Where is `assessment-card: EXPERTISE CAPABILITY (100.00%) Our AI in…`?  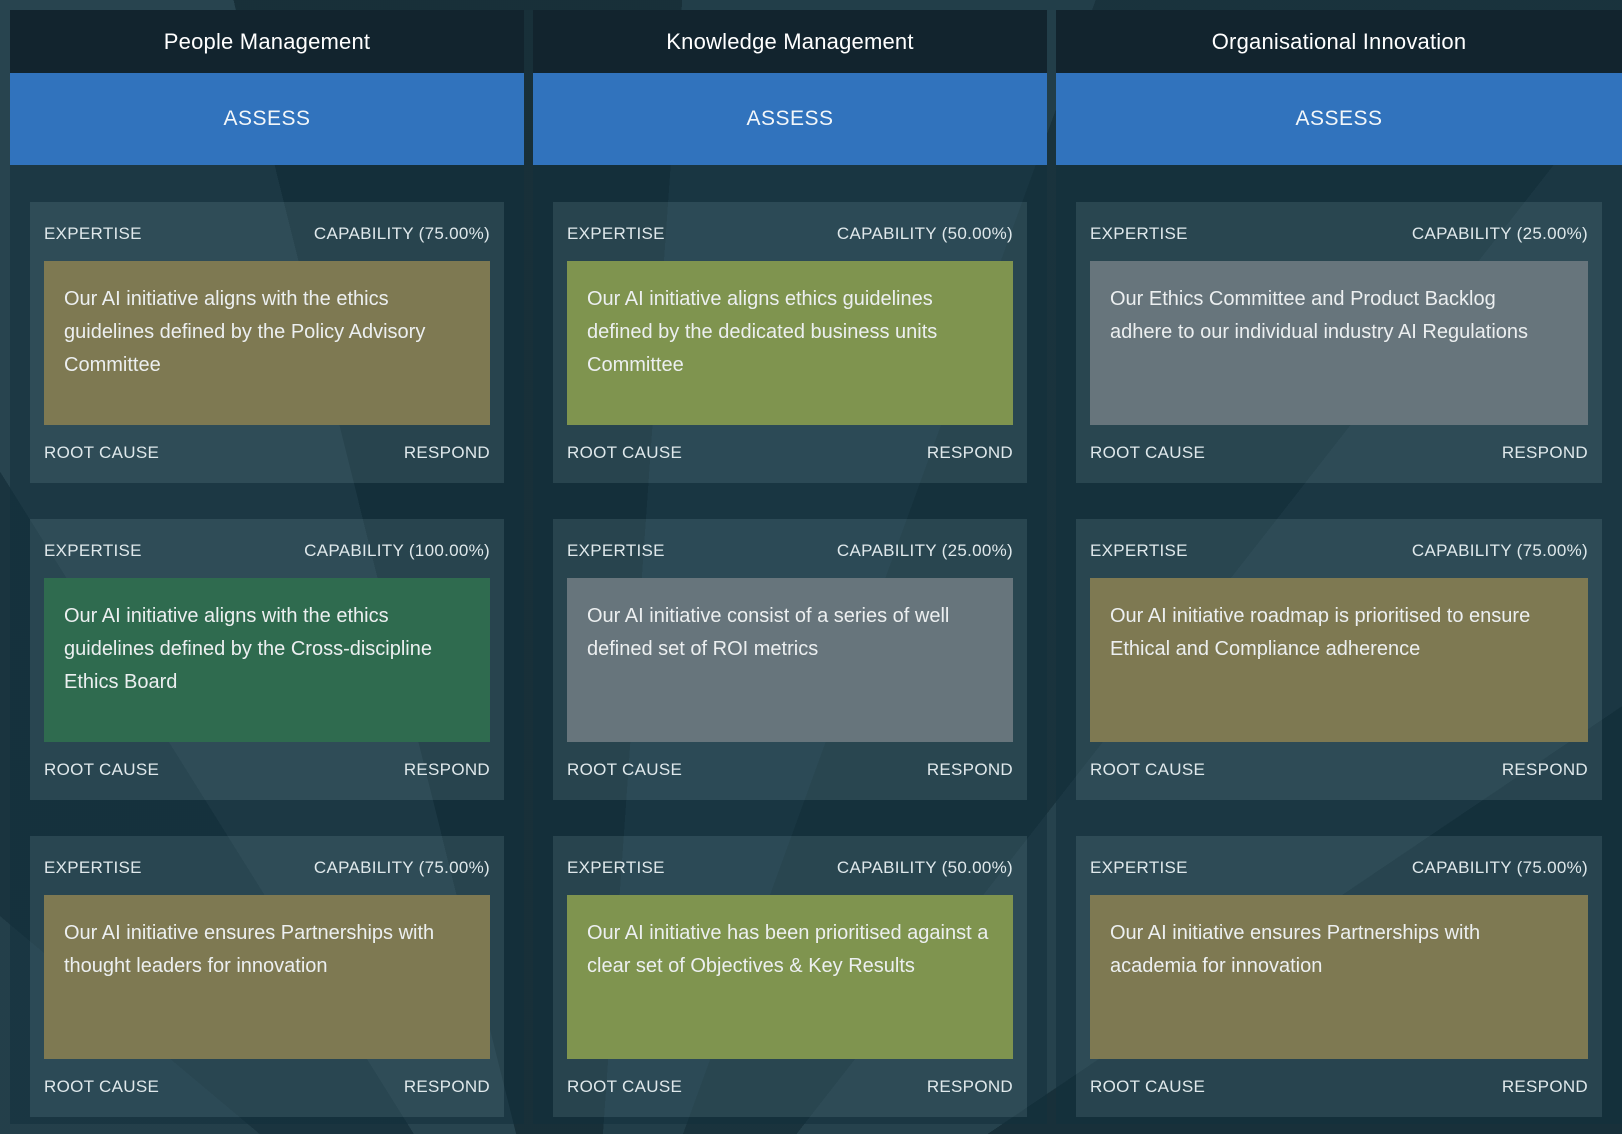
assessment-card: EXPERTISE CAPABILITY (100.00%) Our AI in… is located at coordinates (267, 659).